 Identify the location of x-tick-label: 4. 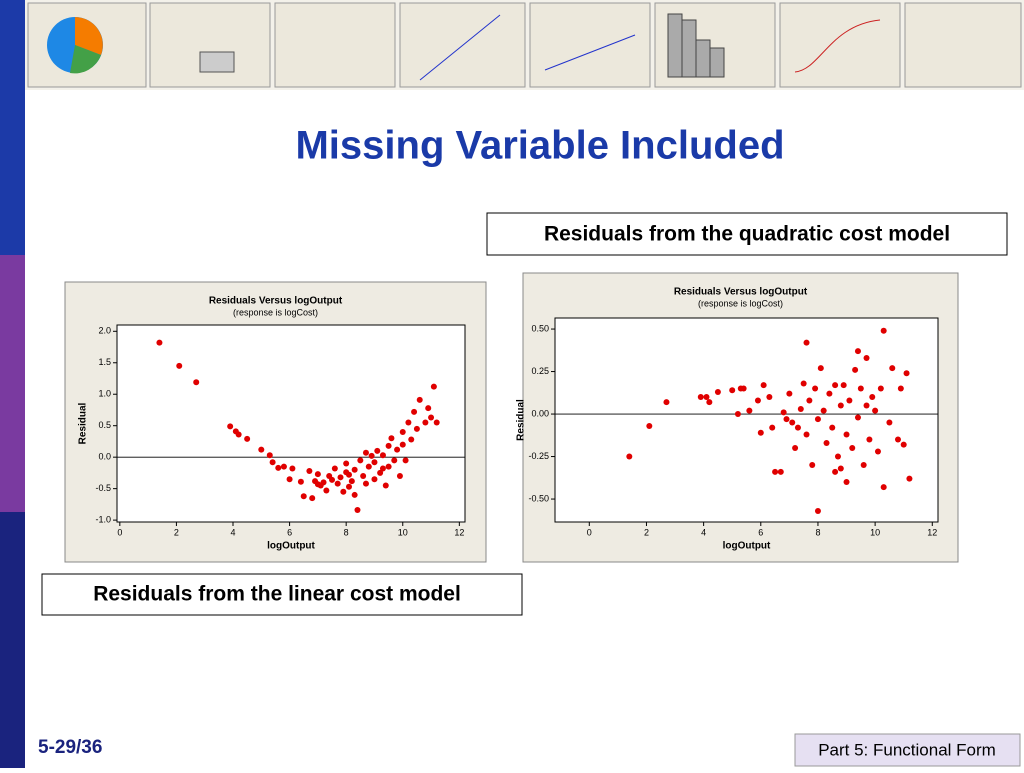
(232, 532).